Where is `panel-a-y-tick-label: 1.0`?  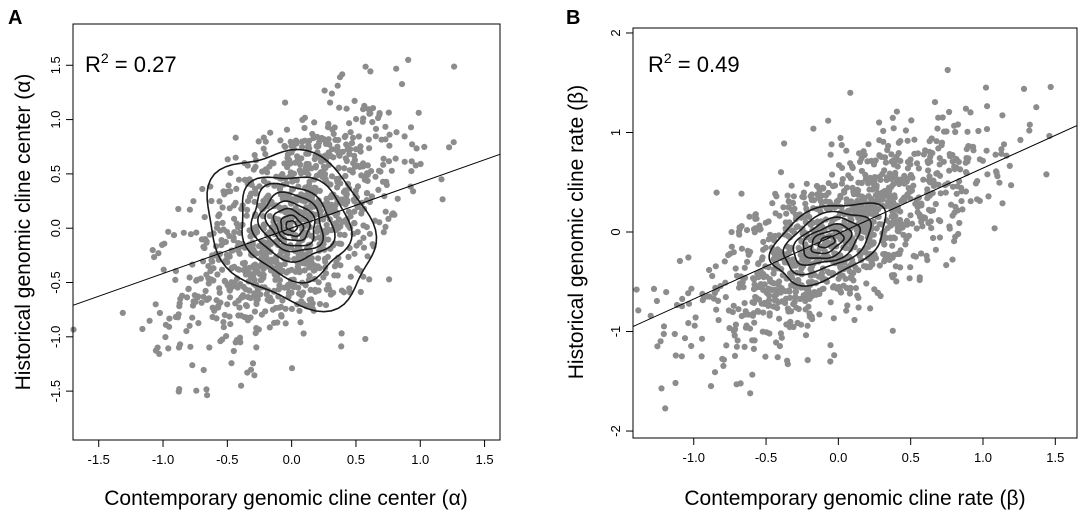
panel-a-y-tick-label: 1.0 is located at coordinates (55, 120).